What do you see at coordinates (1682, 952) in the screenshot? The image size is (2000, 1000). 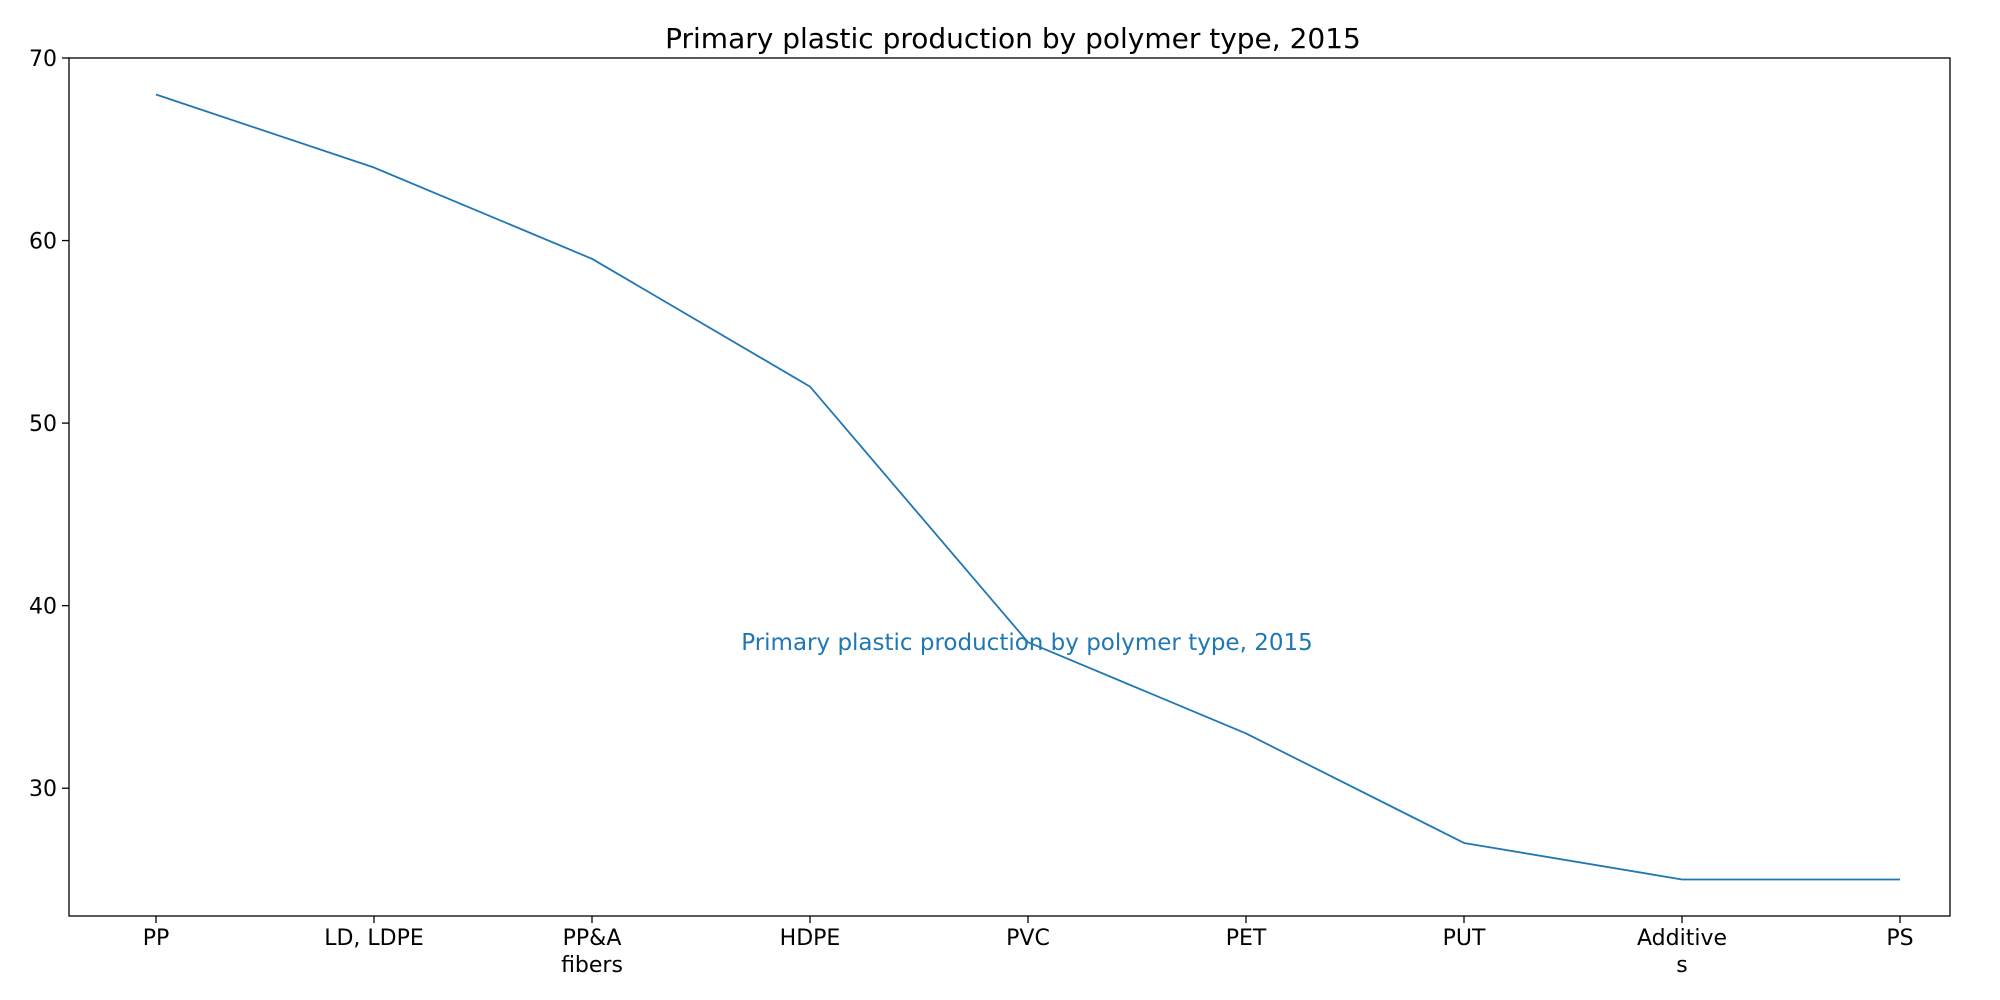 I see `x-tick-label: Additive s` at bounding box center [1682, 952].